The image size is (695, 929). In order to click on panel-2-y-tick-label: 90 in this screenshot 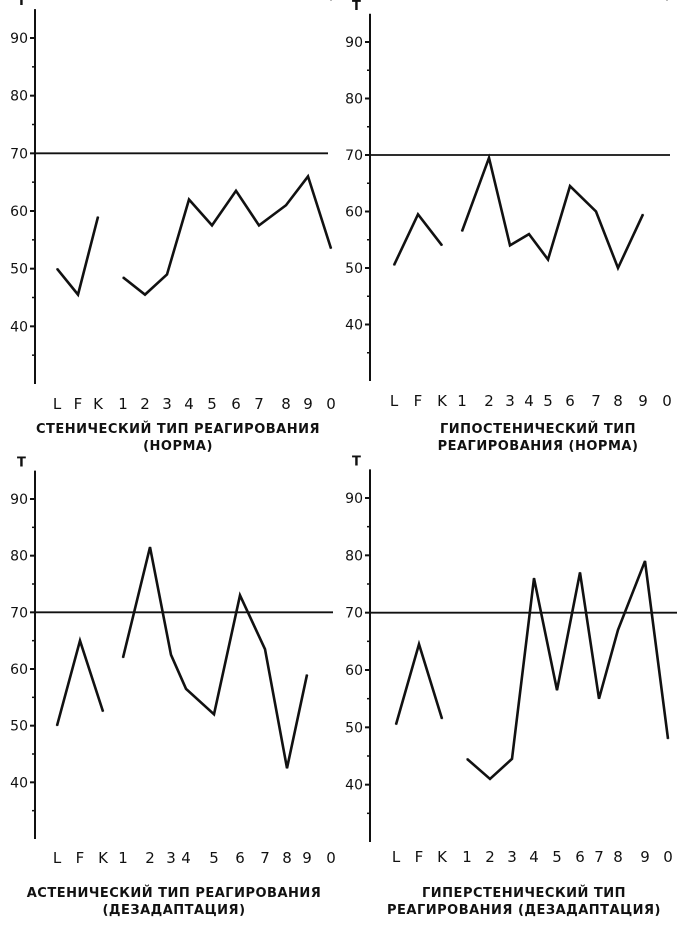, I will do `click(354, 43)`.